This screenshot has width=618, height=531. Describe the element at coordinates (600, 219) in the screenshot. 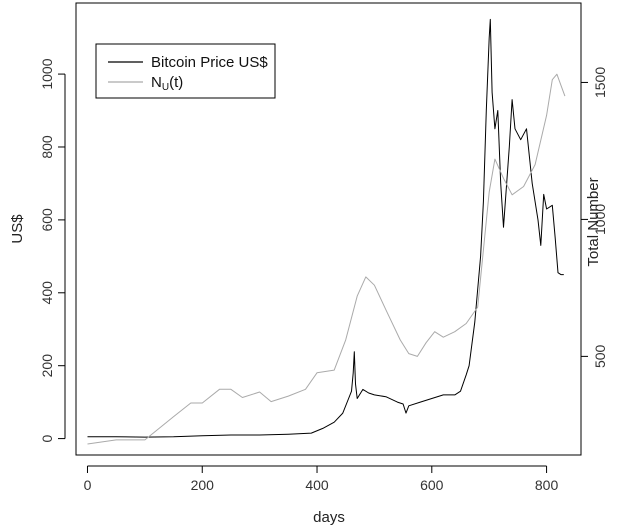

I see `y-tick-label-right: 1000` at that location.